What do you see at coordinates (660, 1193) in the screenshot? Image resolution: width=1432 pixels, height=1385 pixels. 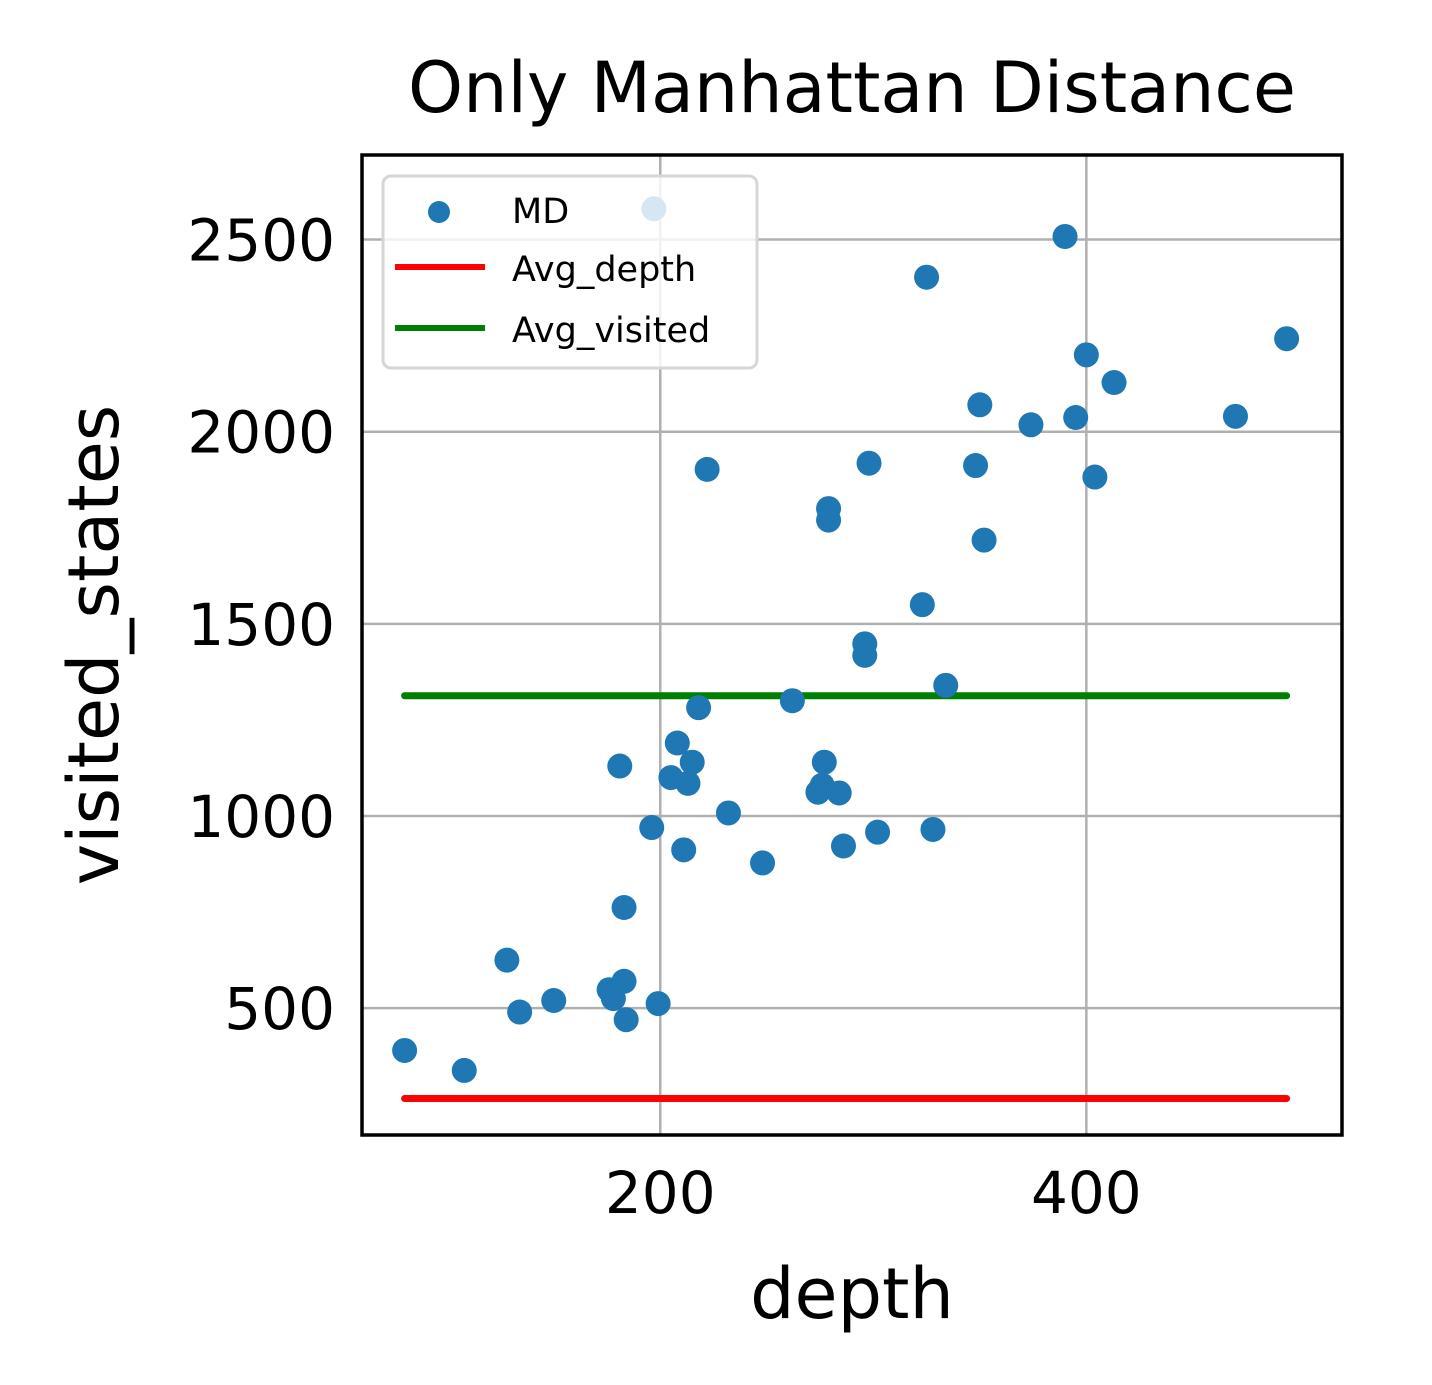 I see `x-tick-label: 200` at bounding box center [660, 1193].